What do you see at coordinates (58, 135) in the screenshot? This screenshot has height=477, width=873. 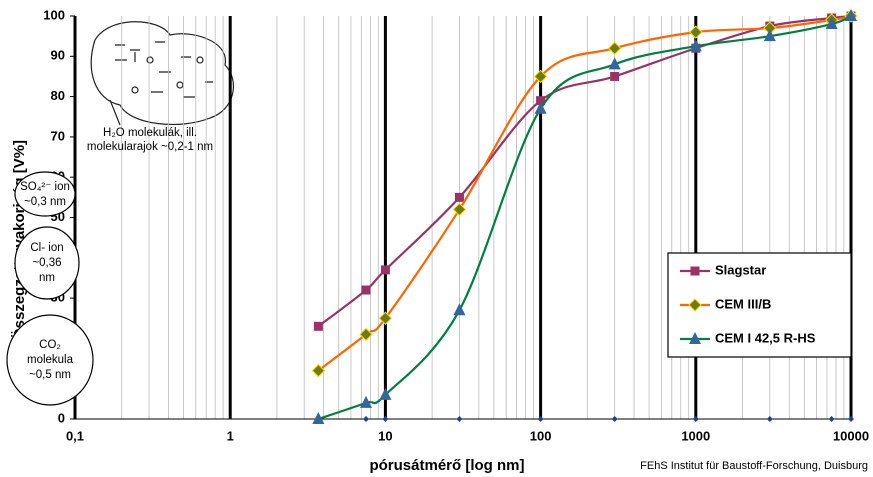 I see `y-tick-label: 70` at bounding box center [58, 135].